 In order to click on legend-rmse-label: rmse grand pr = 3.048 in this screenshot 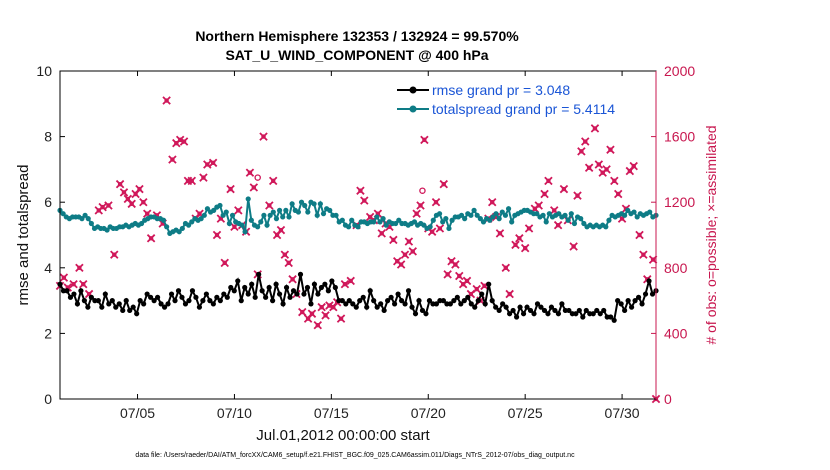, I will do `click(501, 90)`.